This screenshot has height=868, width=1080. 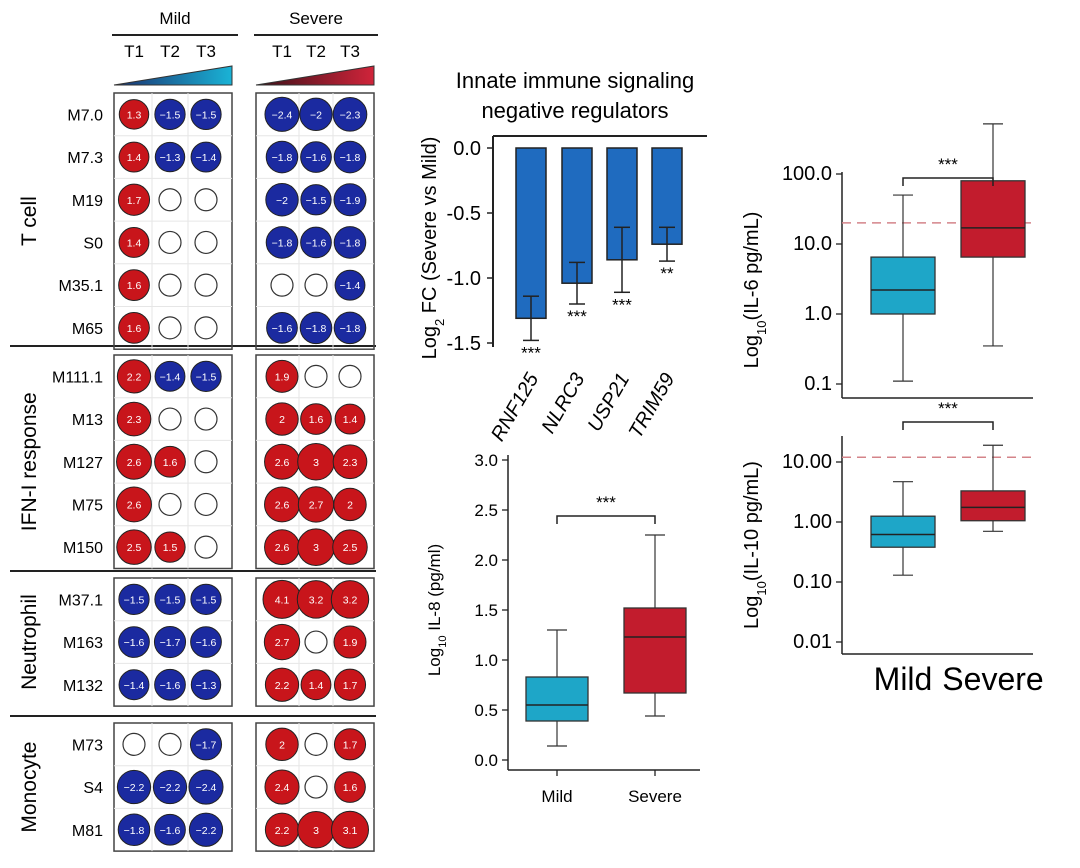 What do you see at coordinates (948, 164) in the screenshot?
I see `significance-label: ***` at bounding box center [948, 164].